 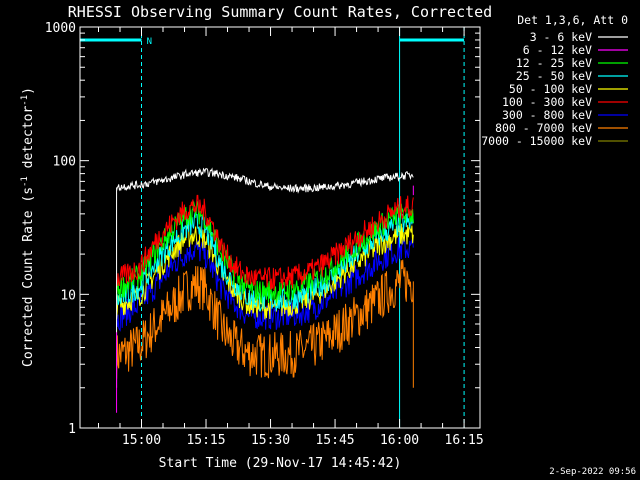 I want to click on x-tick-label: 15:15, so click(x=205, y=440).